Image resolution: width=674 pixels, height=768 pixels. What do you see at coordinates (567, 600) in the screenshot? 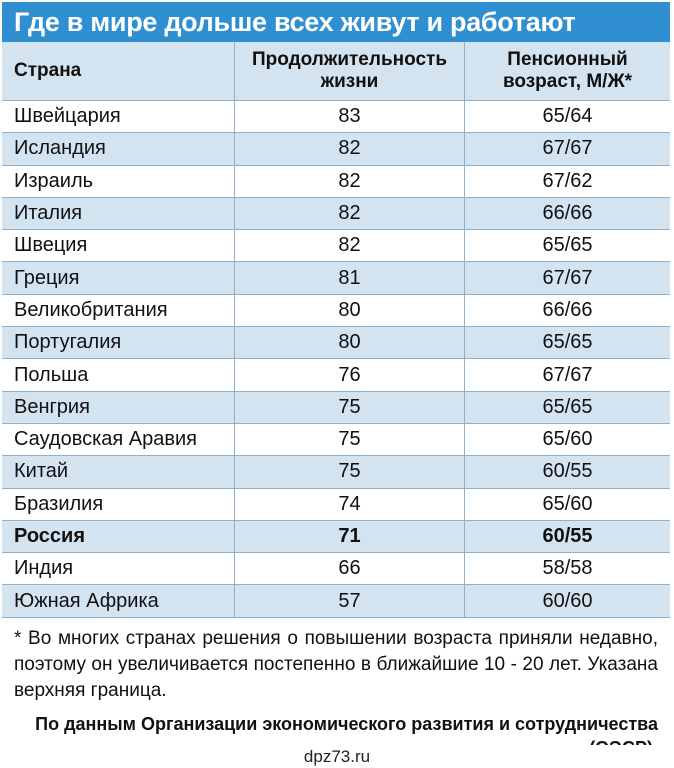
I see `pension-age-cell: 60/60` at bounding box center [567, 600].